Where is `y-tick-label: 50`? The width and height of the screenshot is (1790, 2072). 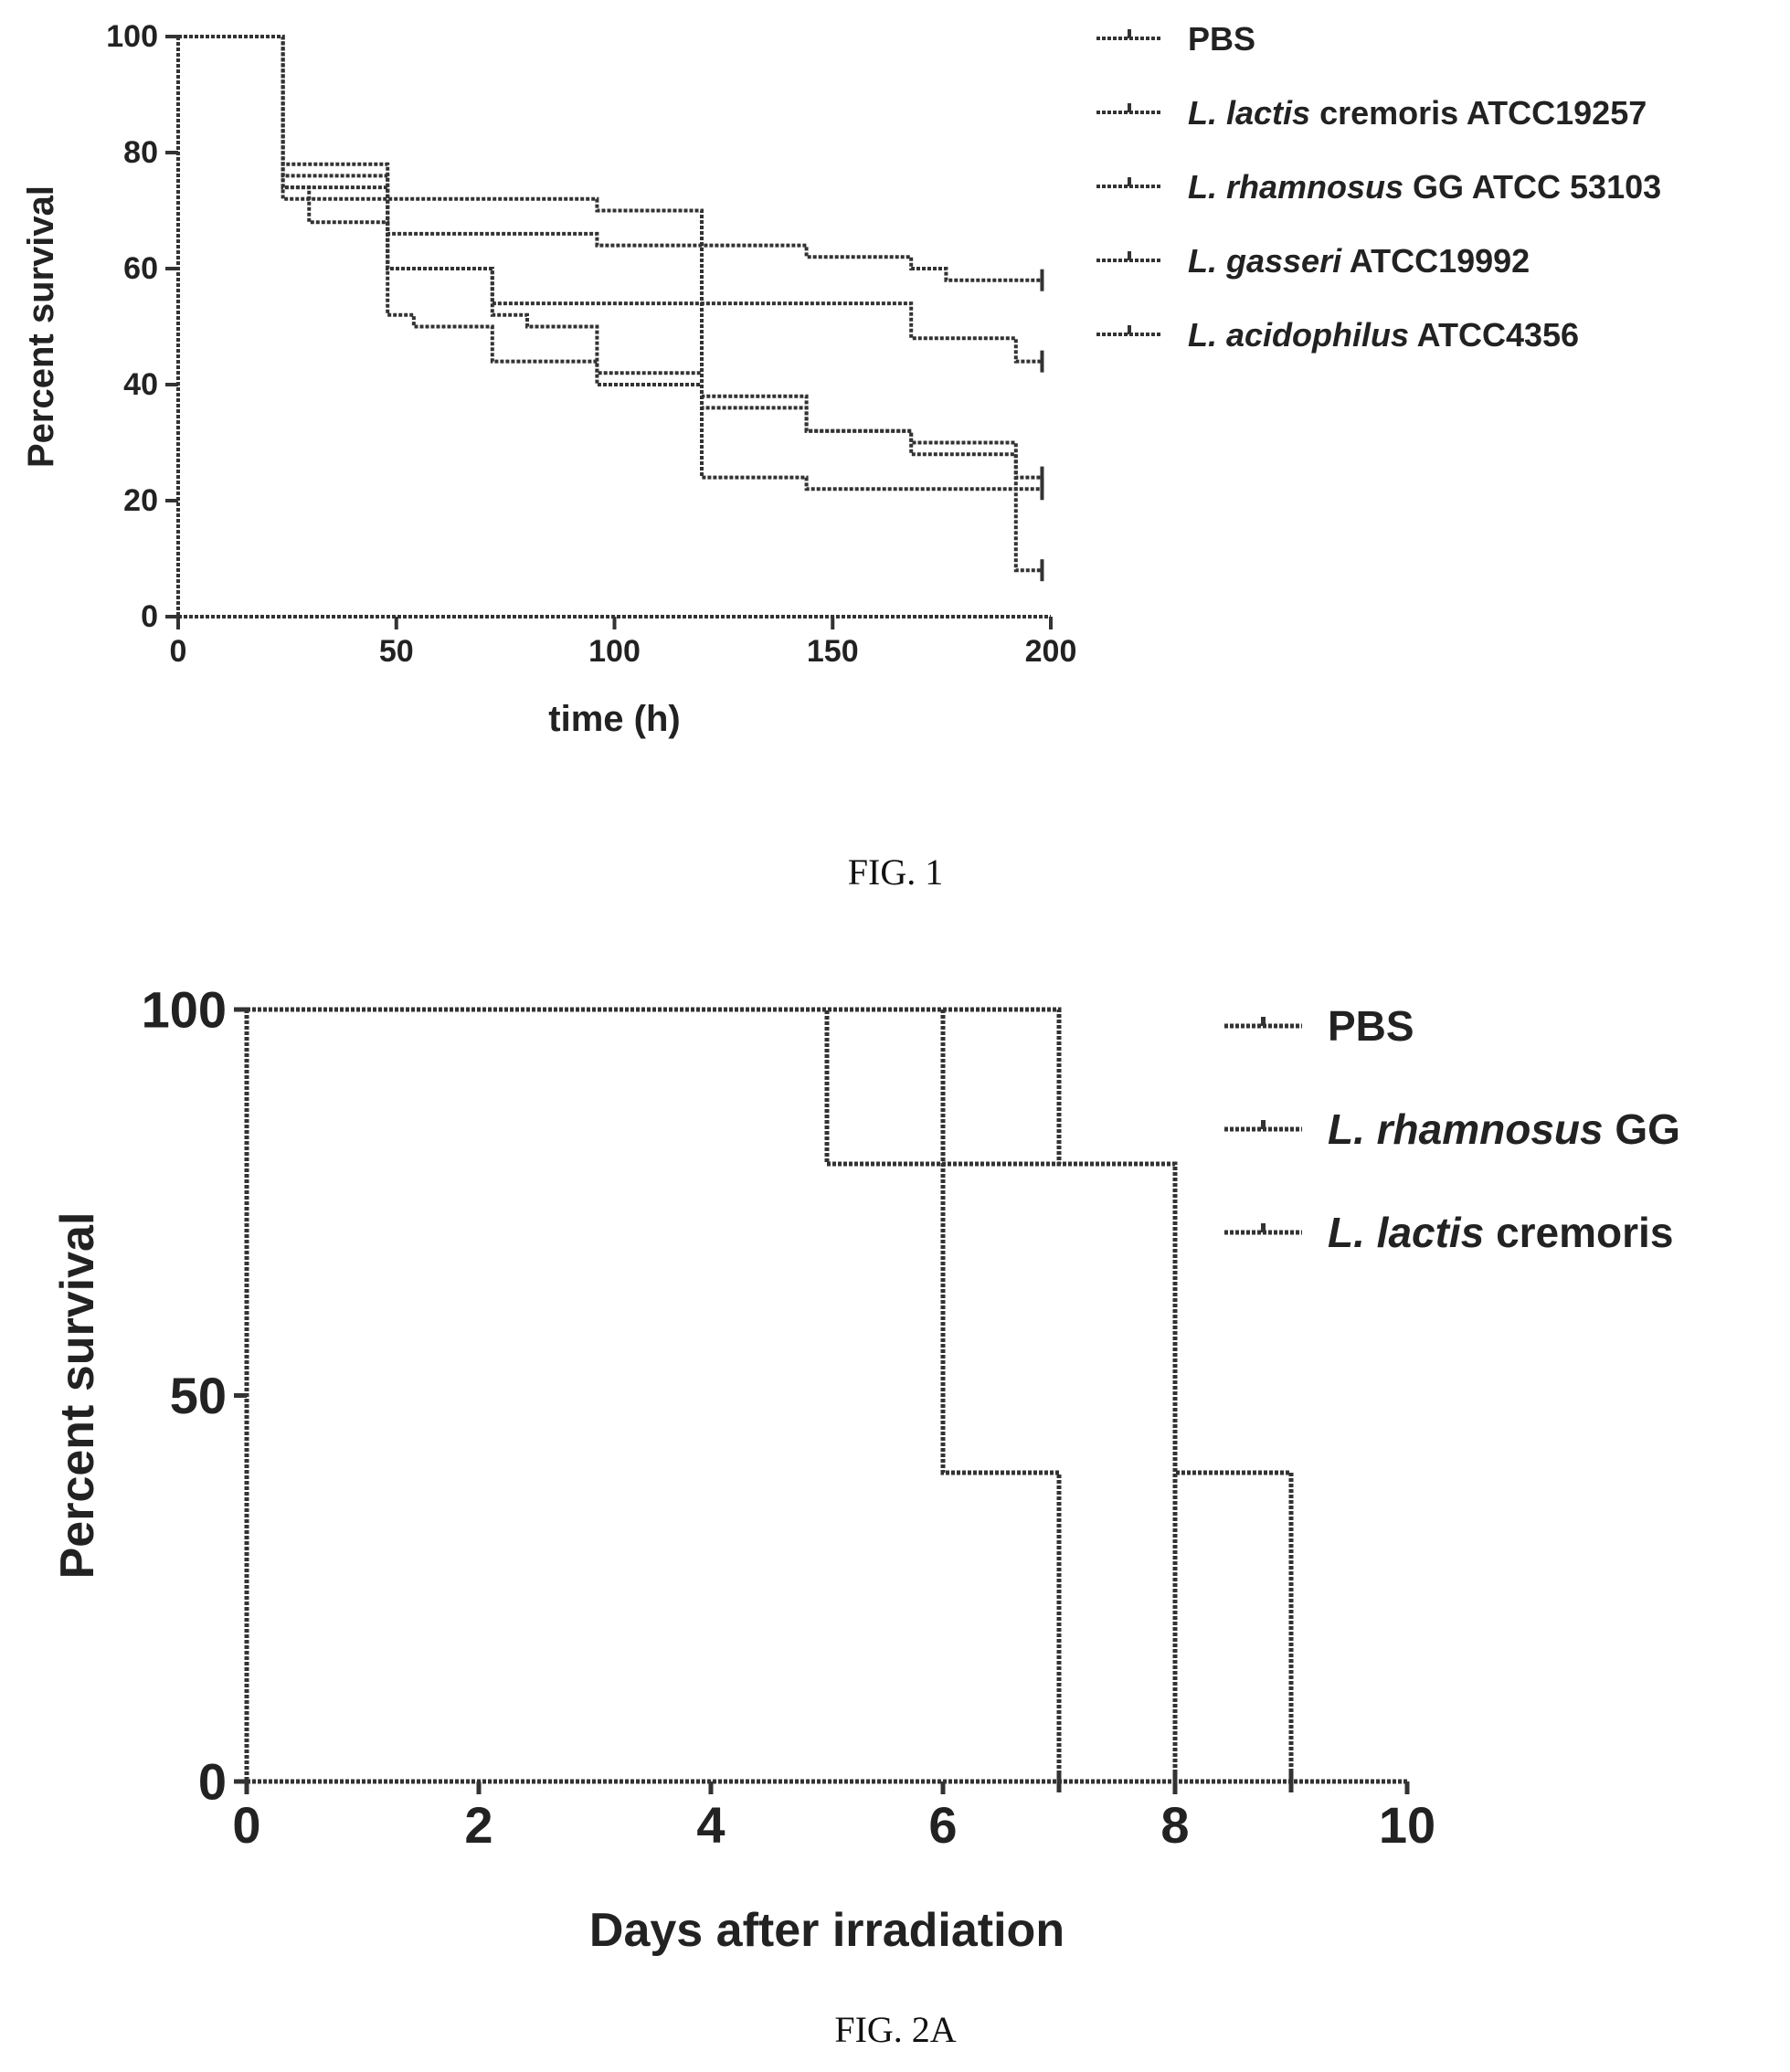
y-tick-label: 50 is located at coordinates (199, 1395).